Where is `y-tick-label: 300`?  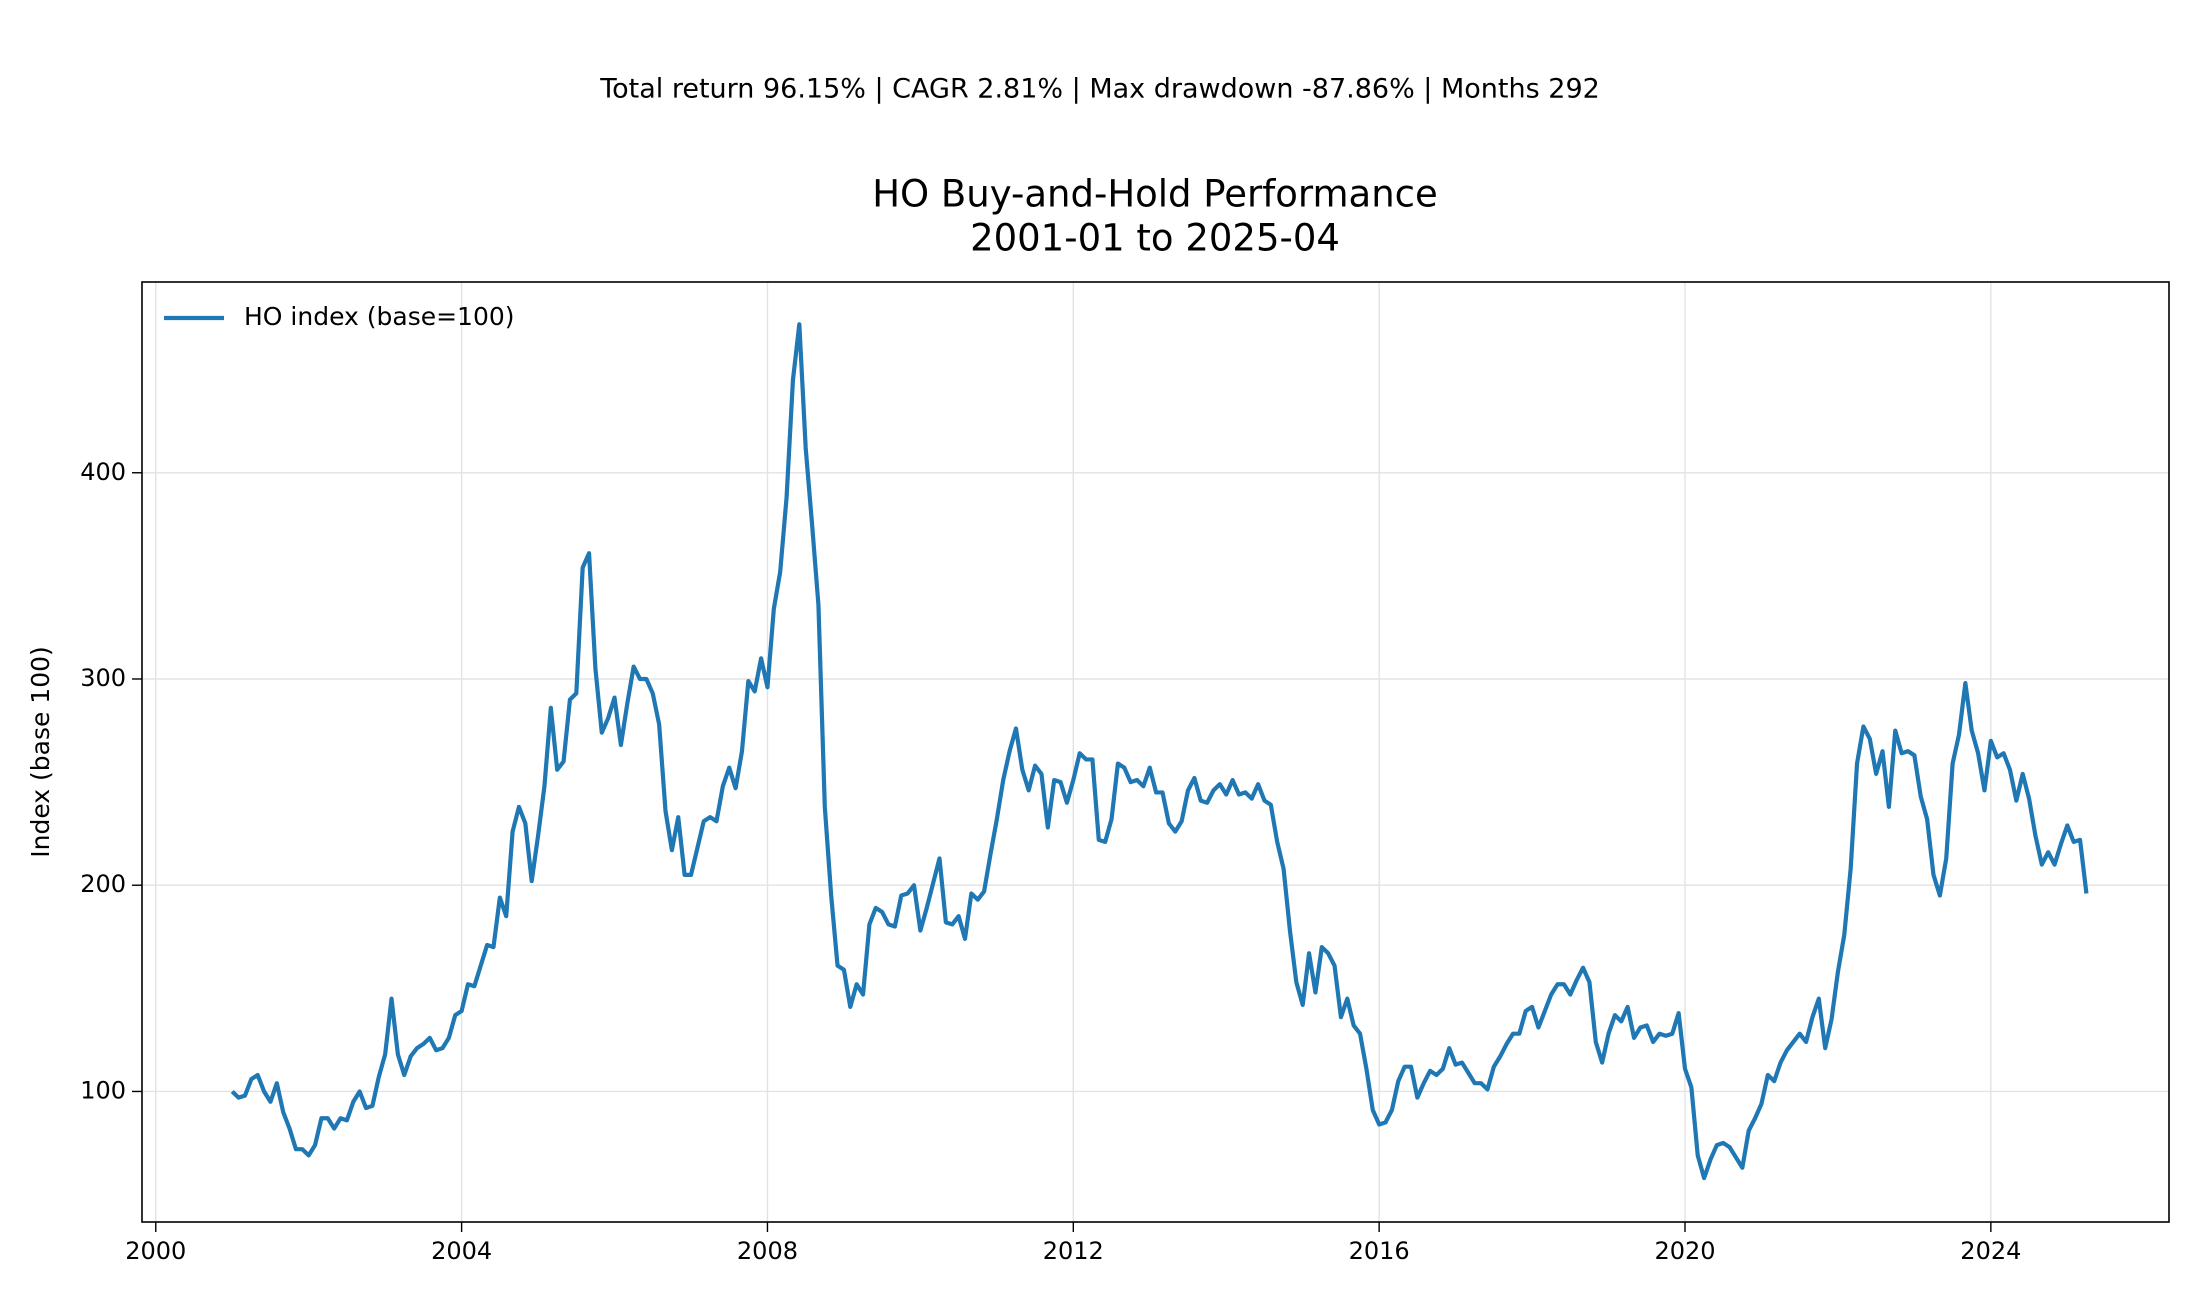
y-tick-label: 300 is located at coordinates (103, 678).